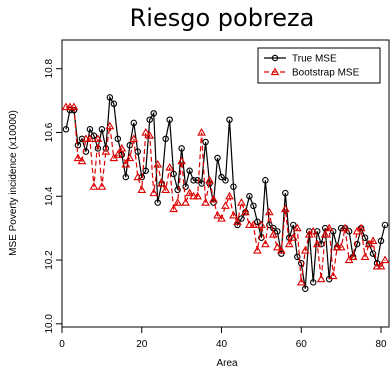 The height and width of the screenshot is (378, 390). What do you see at coordinates (222, 18) in the screenshot?
I see `chart-title: Riesgo pobreza` at bounding box center [222, 18].